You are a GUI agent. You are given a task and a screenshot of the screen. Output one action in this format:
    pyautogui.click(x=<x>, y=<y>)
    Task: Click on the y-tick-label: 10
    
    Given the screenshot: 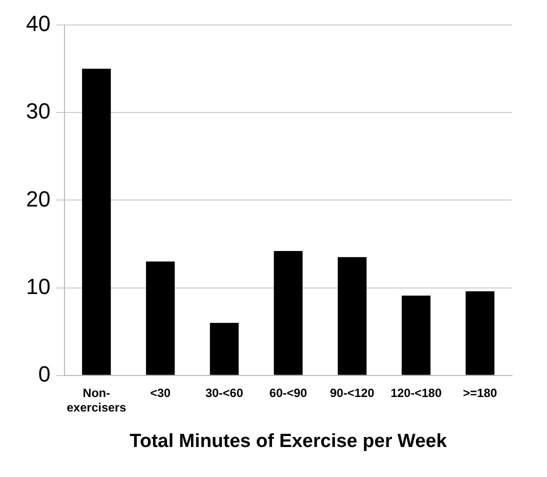 What is the action you would take?
    pyautogui.click(x=38, y=286)
    